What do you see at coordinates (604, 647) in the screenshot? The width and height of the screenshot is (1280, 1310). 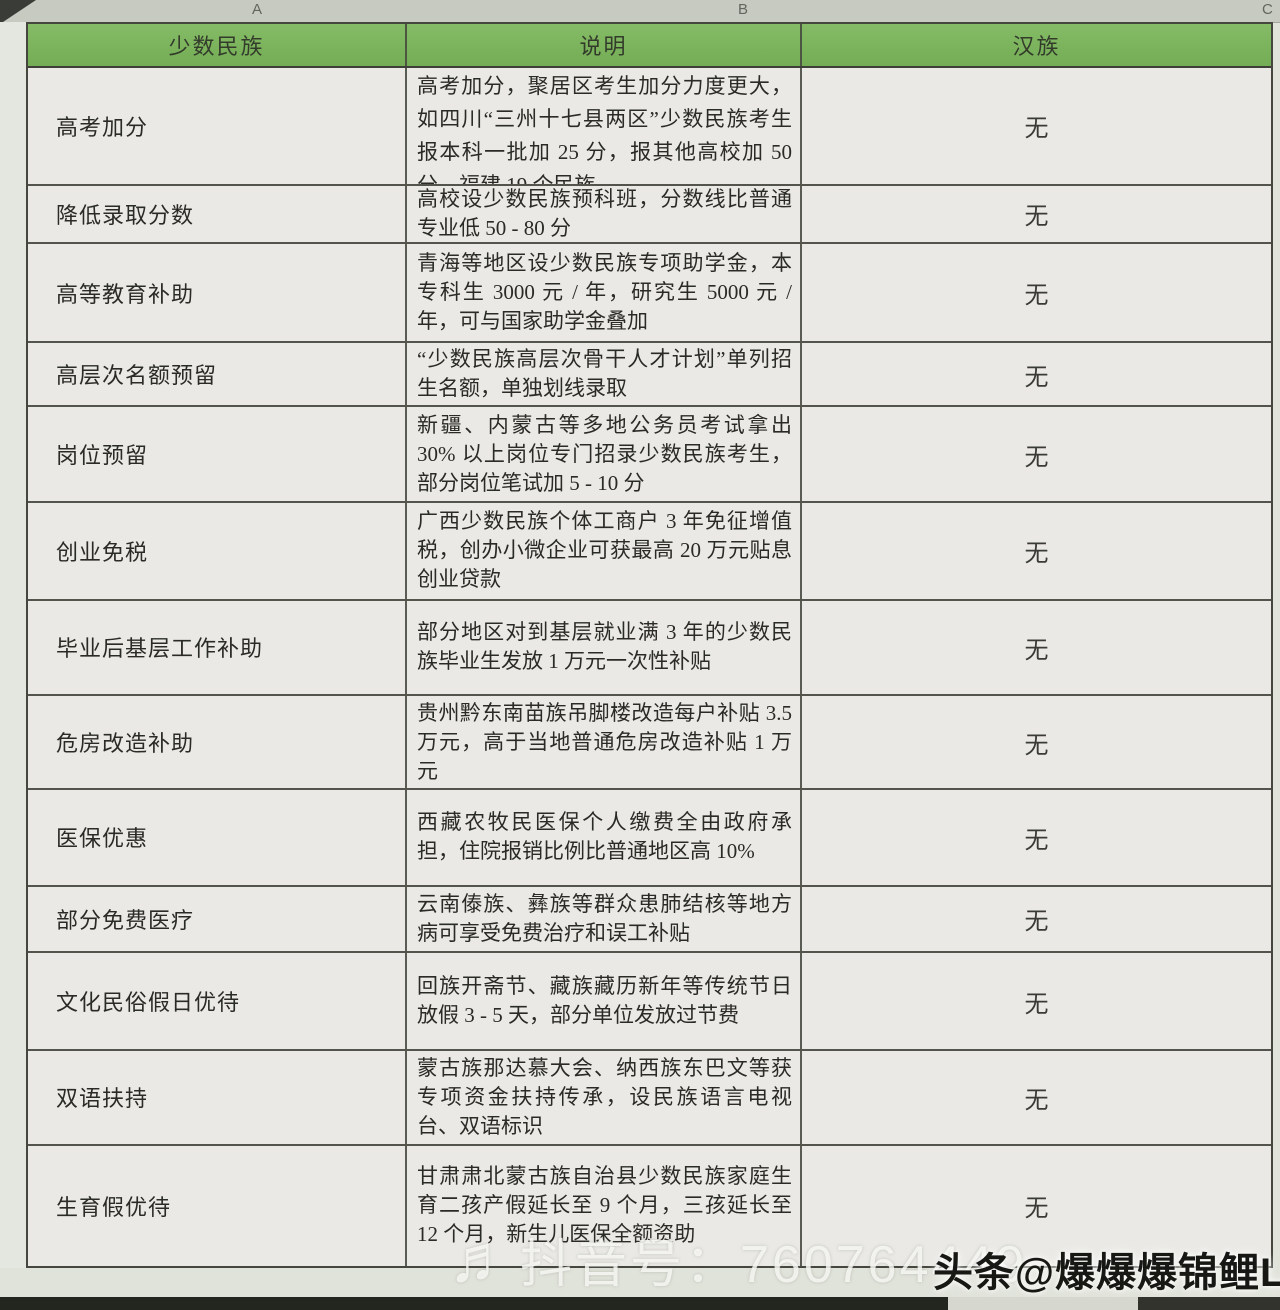 I see `description-cell: 部分地区对到基层就业满 3 年的少数民族毕业生发放 1 万元一次性补贴` at bounding box center [604, 647].